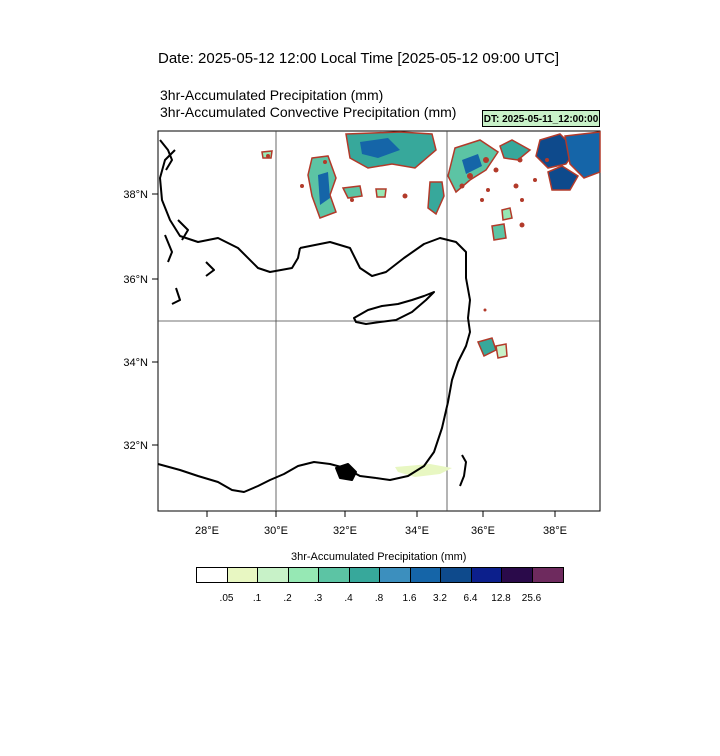 The width and height of the screenshot is (720, 756). I want to click on lat-tick-labels: 38°N 36°N 34°N 32°N, so click(135, 320).